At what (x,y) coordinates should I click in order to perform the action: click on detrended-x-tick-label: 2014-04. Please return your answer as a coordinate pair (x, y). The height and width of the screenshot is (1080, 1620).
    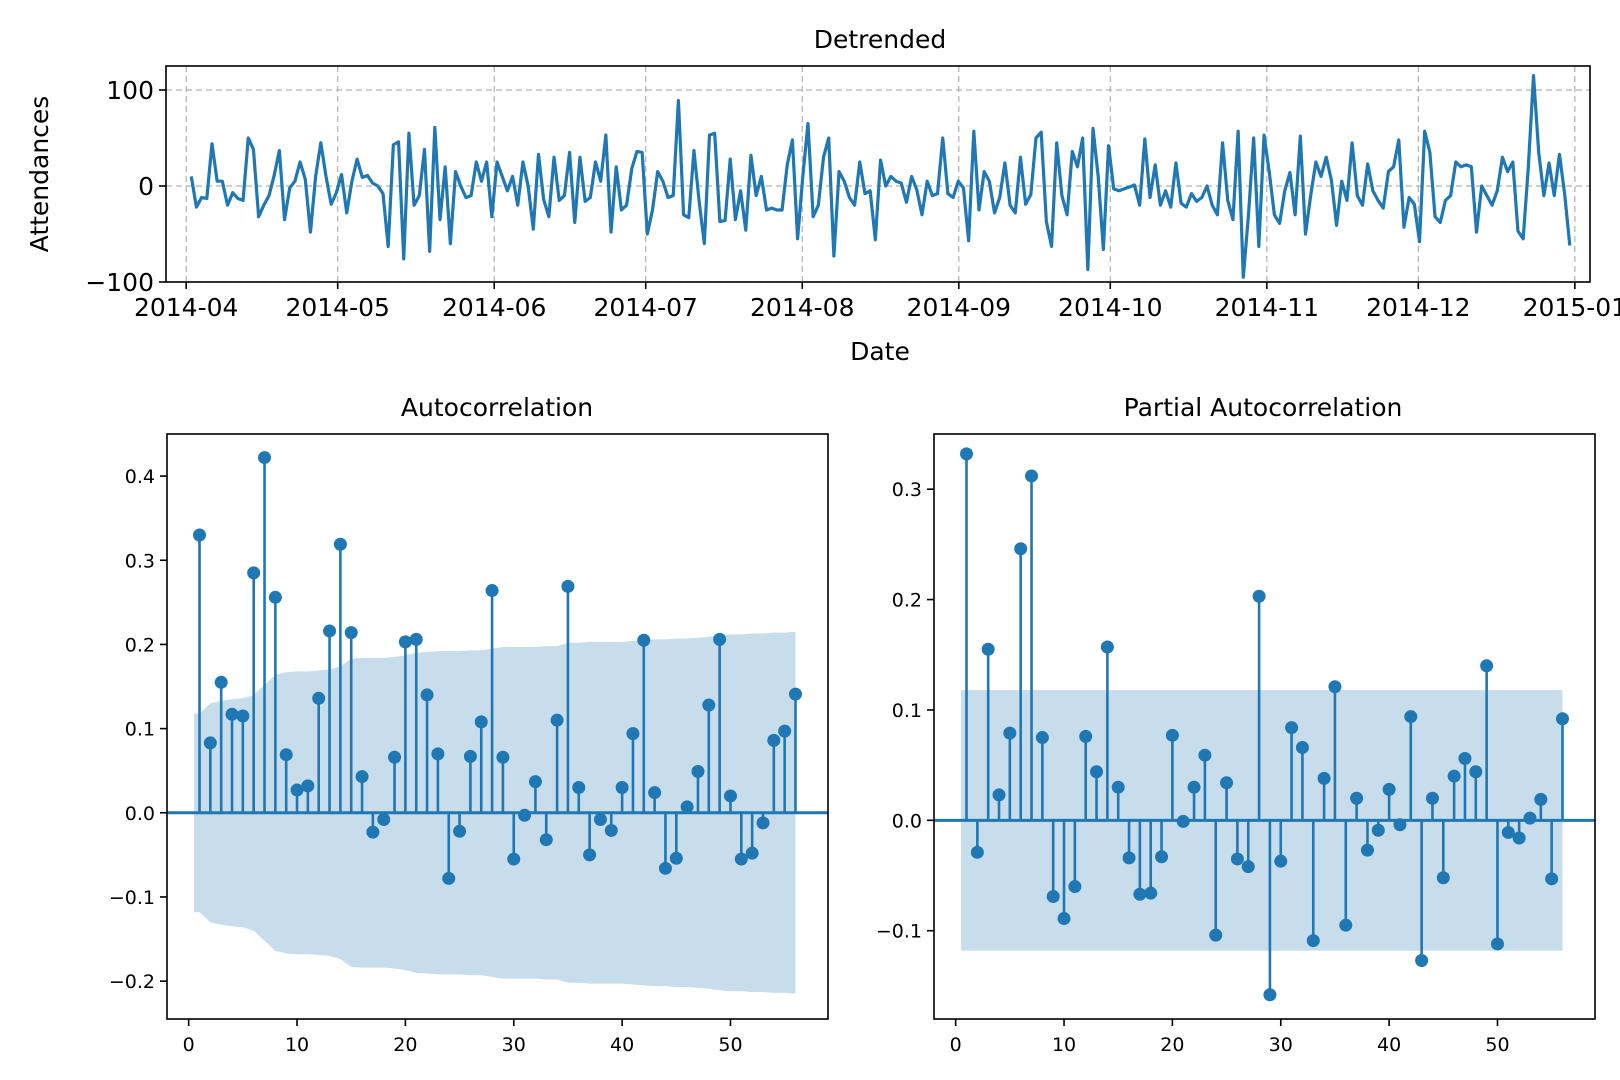
    Looking at the image, I should click on (186, 307).